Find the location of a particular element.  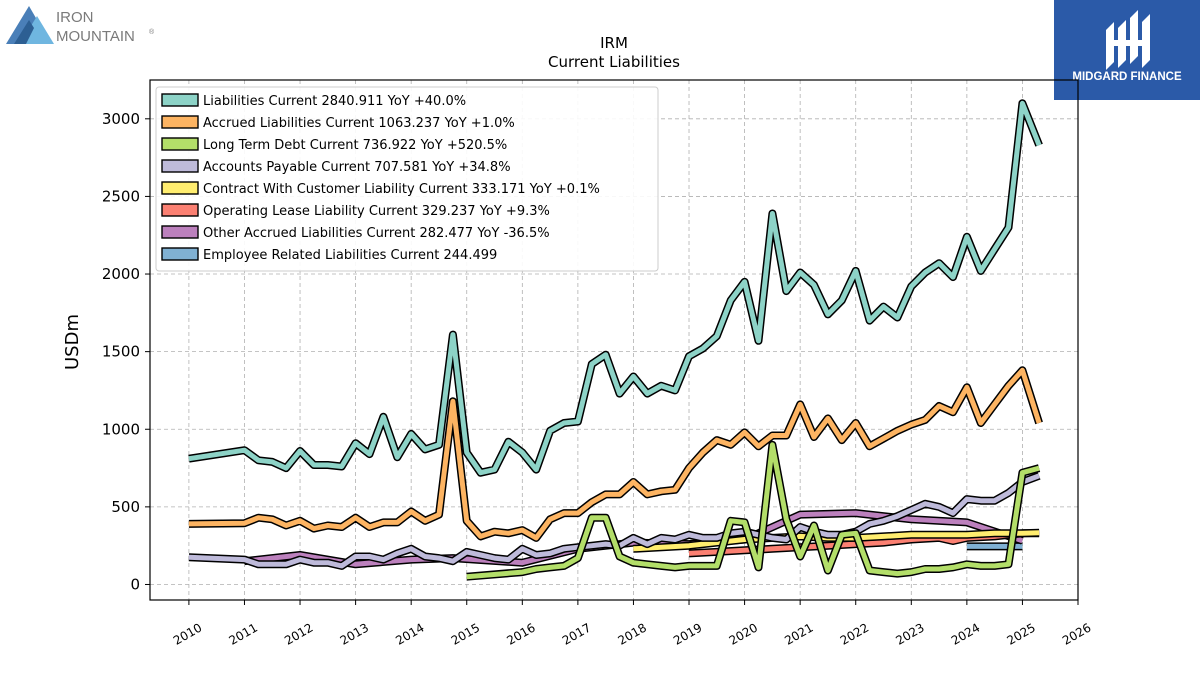

x-tick-label: 2011 is located at coordinates (243, 633).